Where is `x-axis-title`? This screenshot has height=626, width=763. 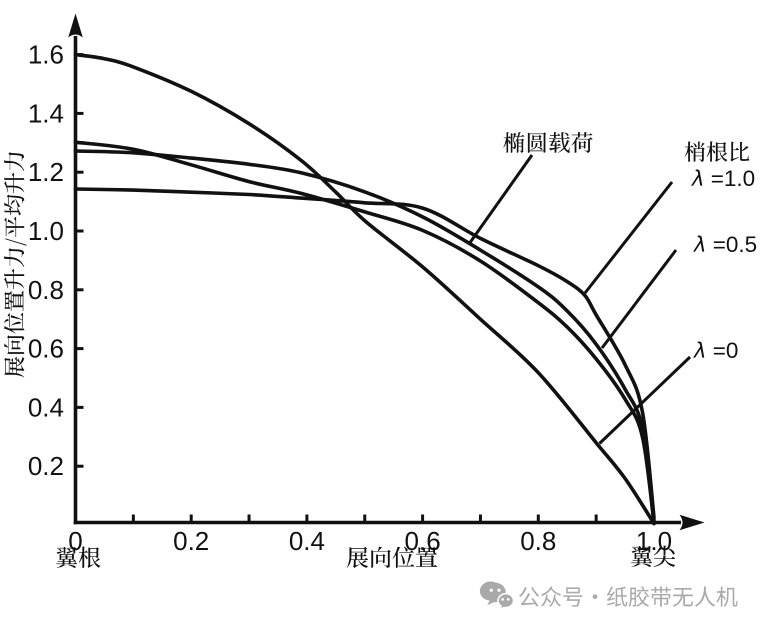 x-axis-title is located at coordinates (392, 557).